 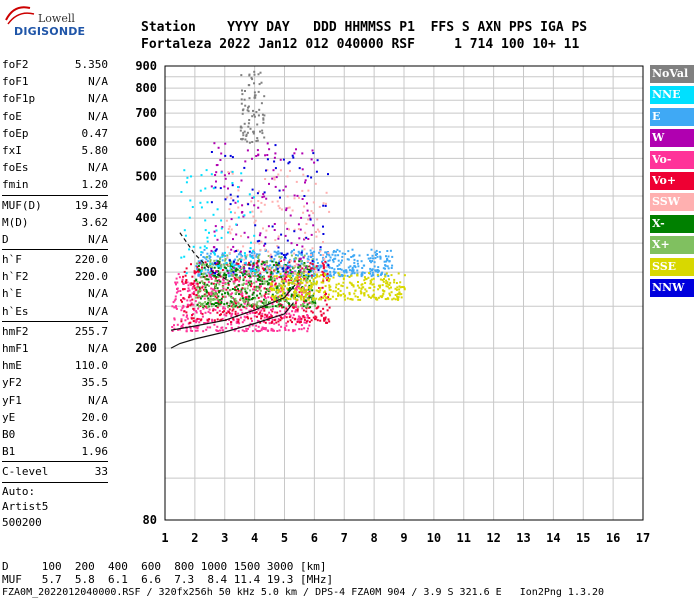 What do you see at coordinates (12, 294) in the screenshot?
I see `param-name: h`E` at bounding box center [12, 294].